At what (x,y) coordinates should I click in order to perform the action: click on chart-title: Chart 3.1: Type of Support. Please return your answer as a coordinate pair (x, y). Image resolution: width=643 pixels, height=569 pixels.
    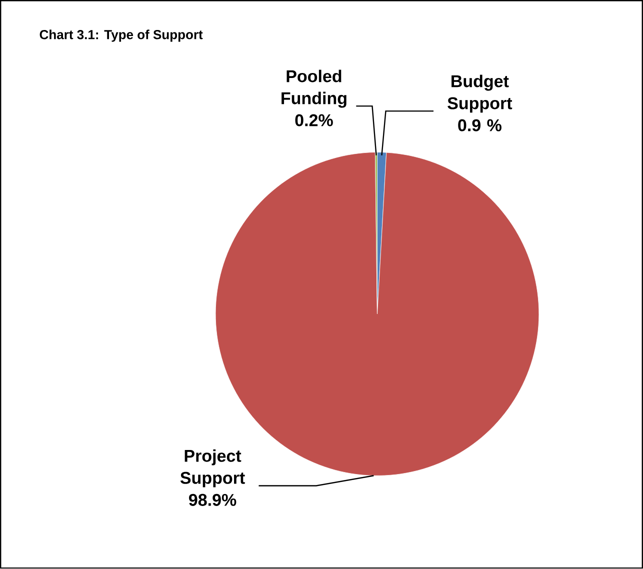
    Looking at the image, I should click on (121, 36).